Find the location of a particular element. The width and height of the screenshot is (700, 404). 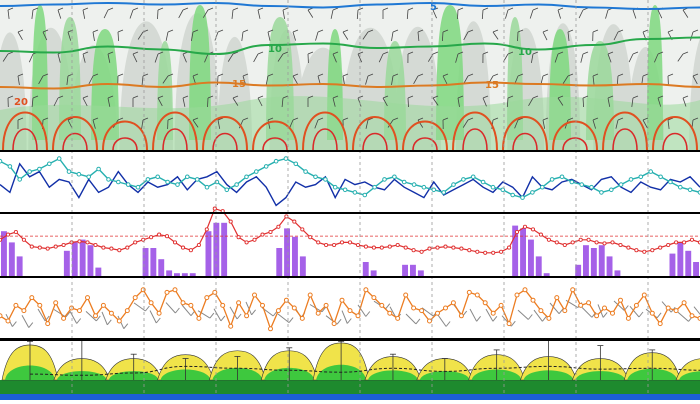

wind-panel-bg is located at coordinates (350, 308).